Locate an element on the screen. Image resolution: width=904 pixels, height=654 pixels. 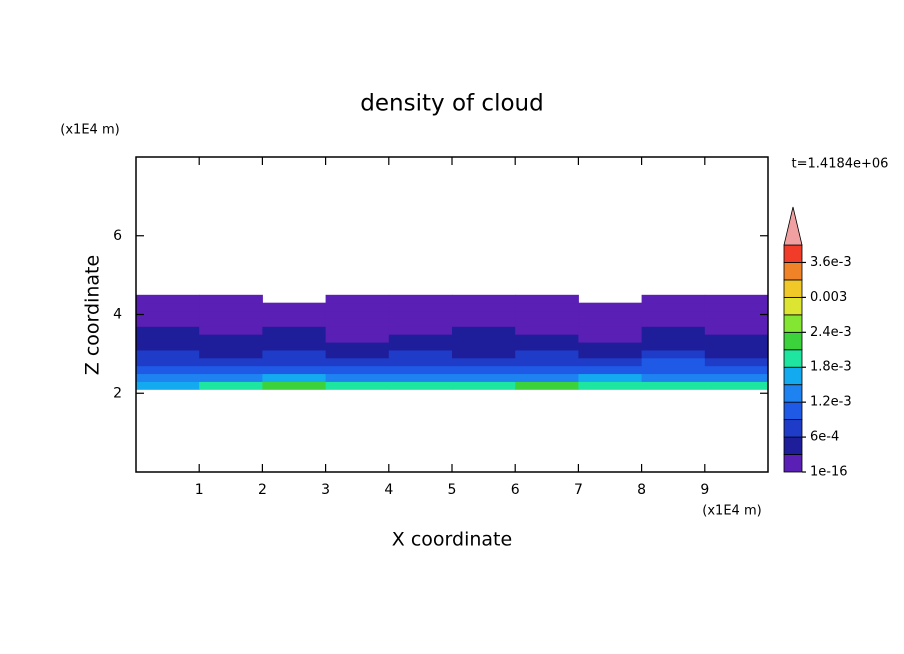
y-unit: (x1E4 m) is located at coordinates (89, 130).